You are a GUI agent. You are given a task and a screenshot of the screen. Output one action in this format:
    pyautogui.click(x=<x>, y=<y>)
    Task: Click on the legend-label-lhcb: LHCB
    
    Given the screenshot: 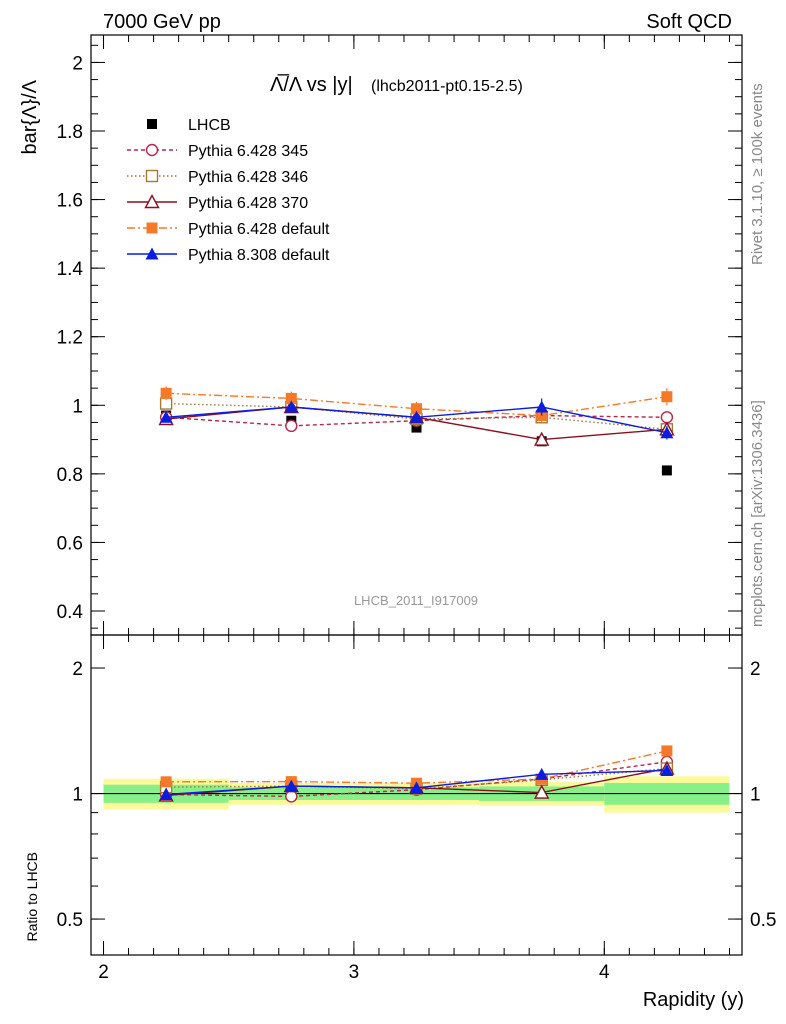 What is the action you would take?
    pyautogui.click(x=209, y=125)
    